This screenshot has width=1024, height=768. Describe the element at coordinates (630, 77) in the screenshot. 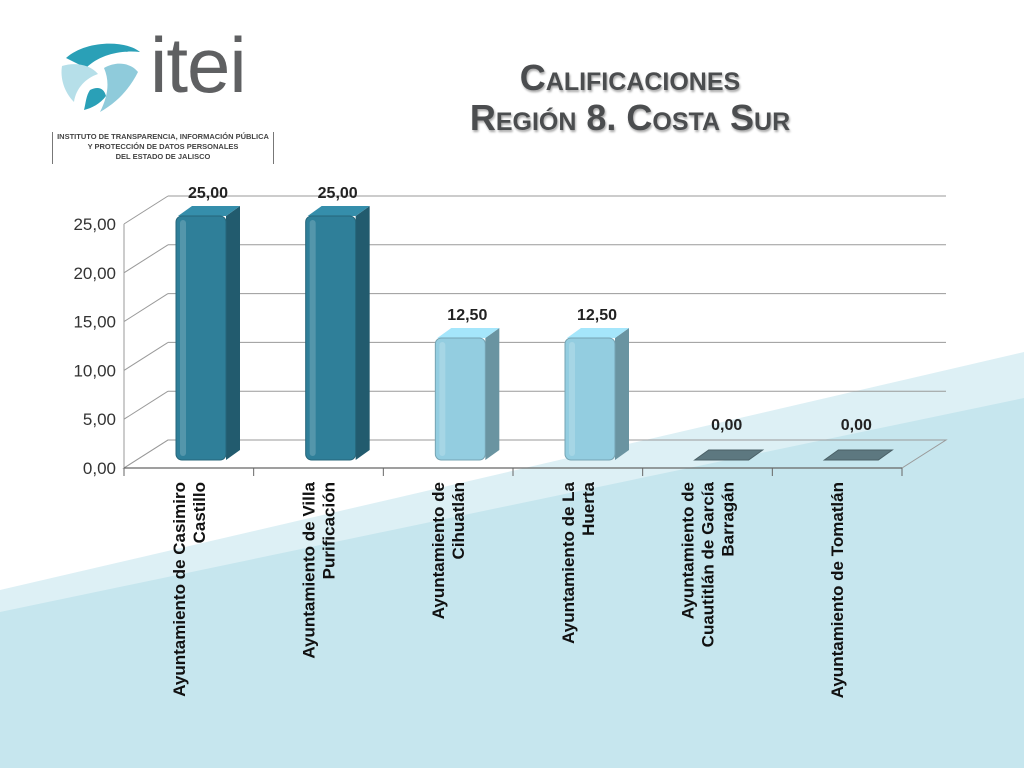

I see `title-line-1: Calificaciones` at that location.